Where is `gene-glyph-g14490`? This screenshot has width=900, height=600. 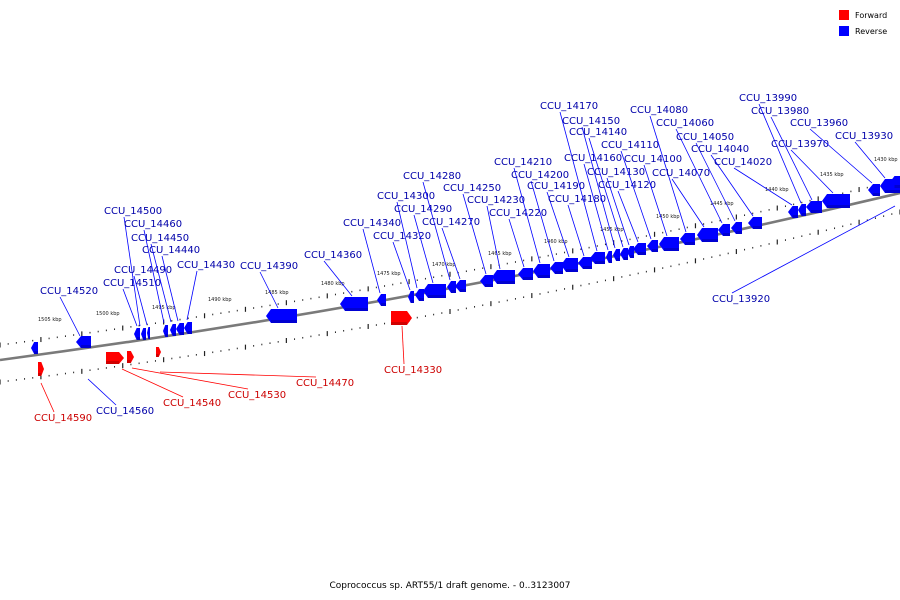
gene-glyph-g14490 is located at coordinates (148, 333).